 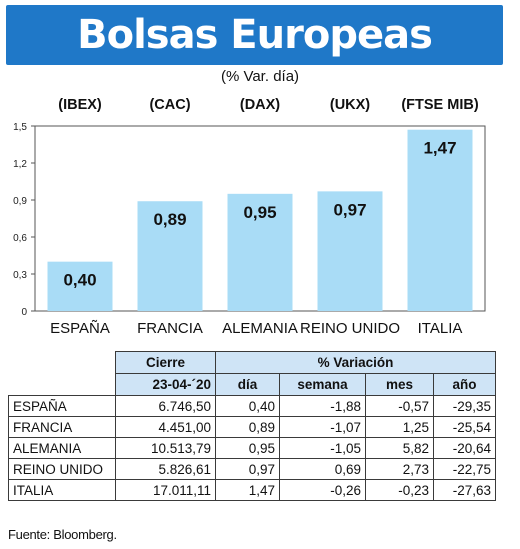 I want to click on cell-dia: 0,40, so click(x=247, y=406).